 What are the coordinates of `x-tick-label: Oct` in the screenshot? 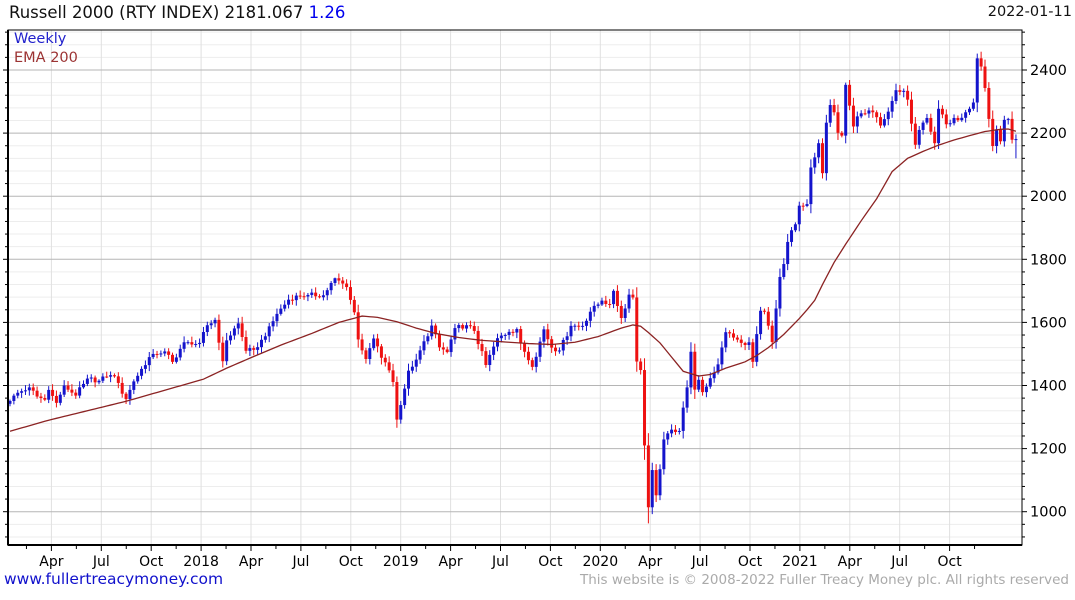 It's located at (151, 562).